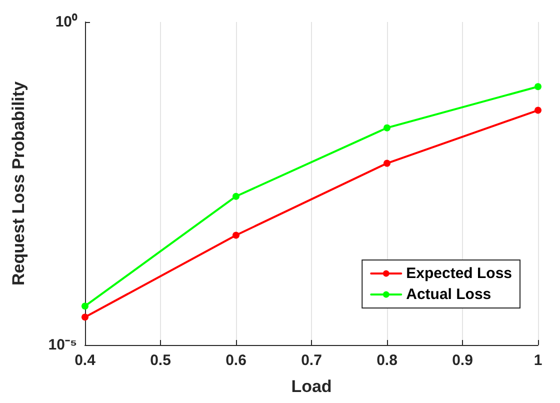  What do you see at coordinates (462, 360) in the screenshot?
I see `x-tick-label: 0.9` at bounding box center [462, 360].